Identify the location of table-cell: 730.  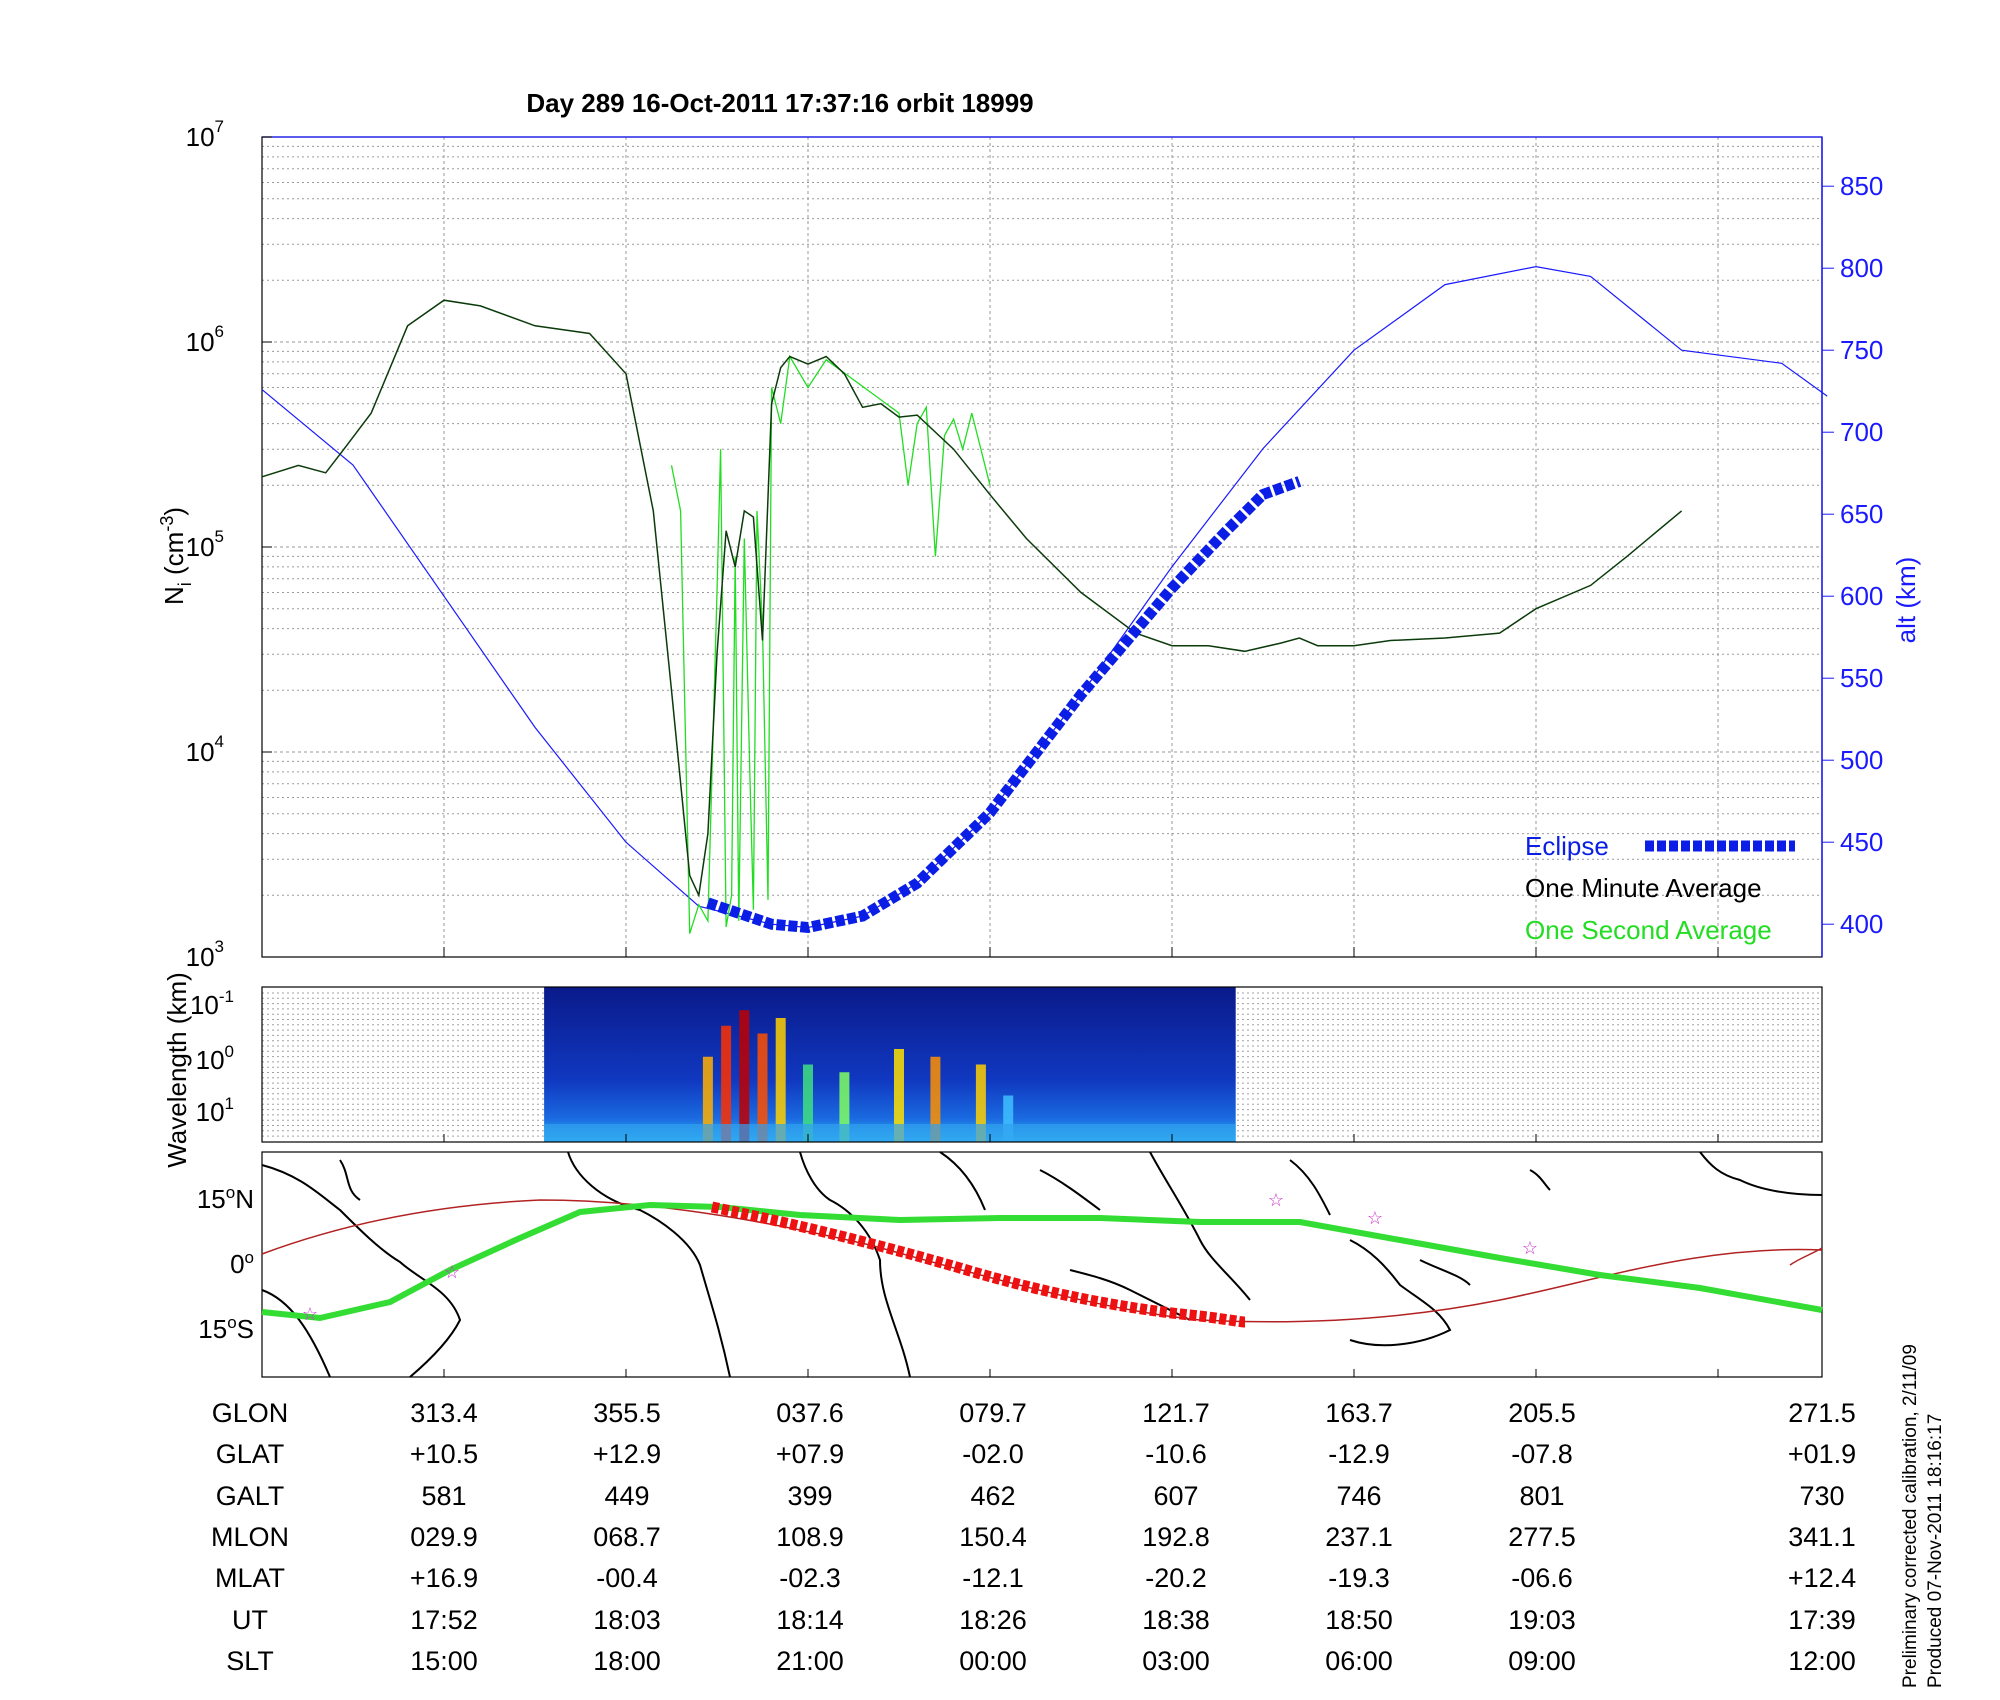
(1822, 1495).